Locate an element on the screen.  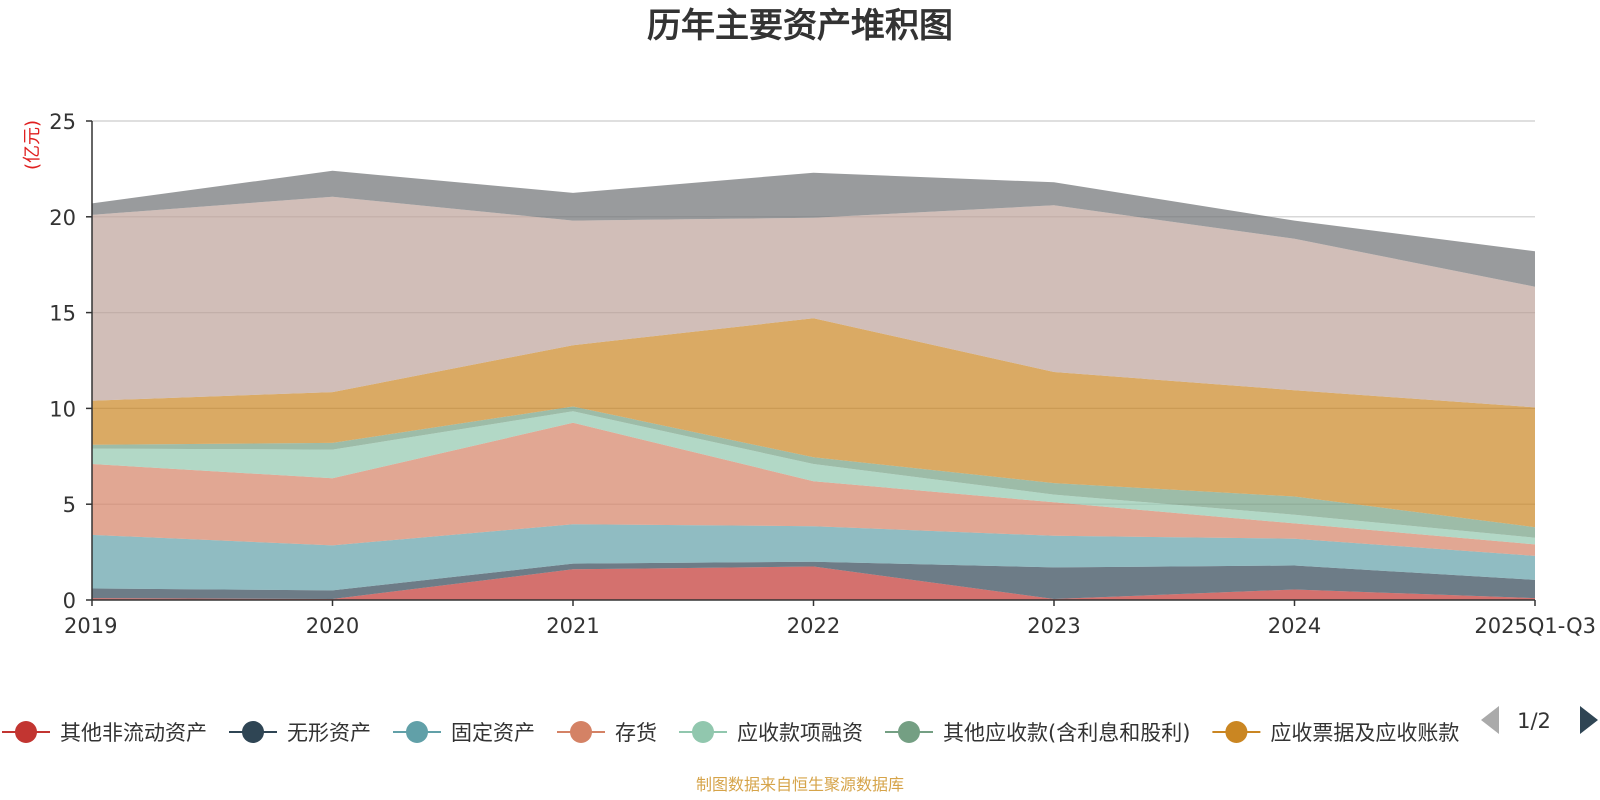
legend-label: 应收票据及应收账款 is located at coordinates (1364, 733).